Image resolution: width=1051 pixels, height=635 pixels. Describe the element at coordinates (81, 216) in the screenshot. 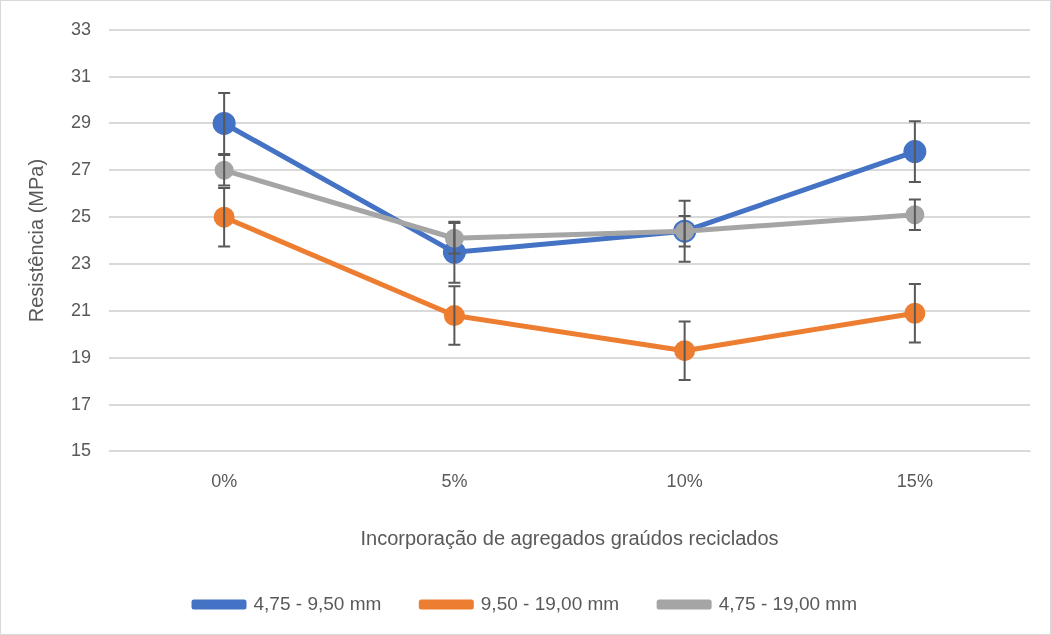

I see `y-tick-label: 25` at that location.